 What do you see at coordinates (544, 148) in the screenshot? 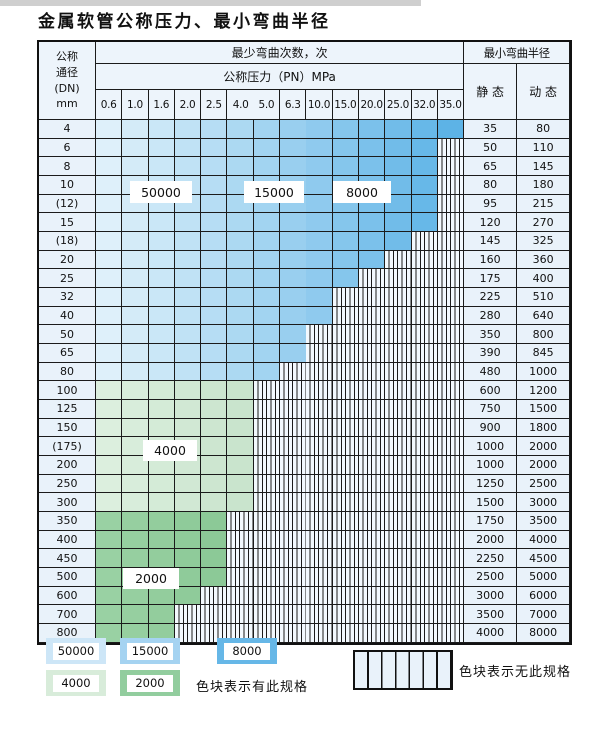
I see `dynamic-radius-cell: 110` at bounding box center [544, 148].